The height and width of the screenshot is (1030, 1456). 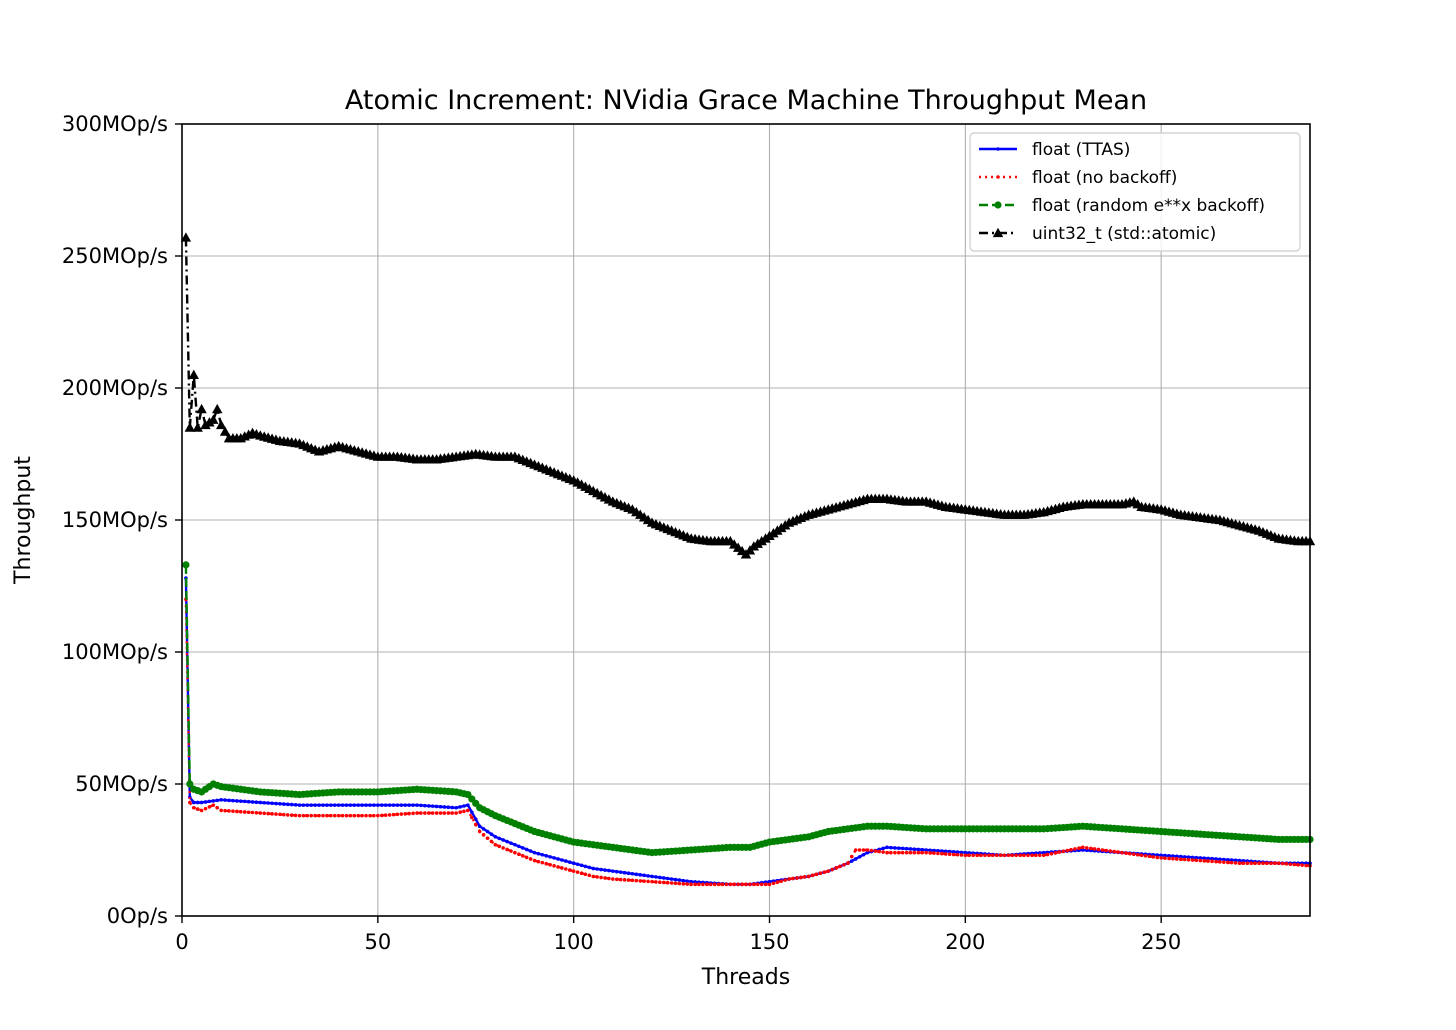 I want to click on y-tick-label: 300MOp/s, so click(x=115, y=124).